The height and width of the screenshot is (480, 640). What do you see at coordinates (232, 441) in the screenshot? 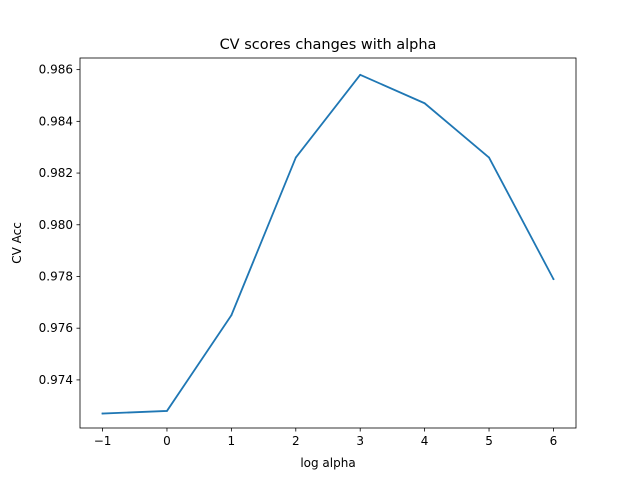
I see `x-tick-label: 1` at bounding box center [232, 441].